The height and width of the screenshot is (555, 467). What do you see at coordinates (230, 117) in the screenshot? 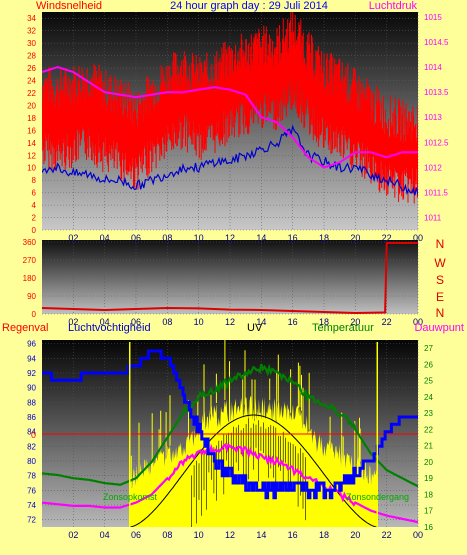
I see `pressure-line` at bounding box center [230, 117].